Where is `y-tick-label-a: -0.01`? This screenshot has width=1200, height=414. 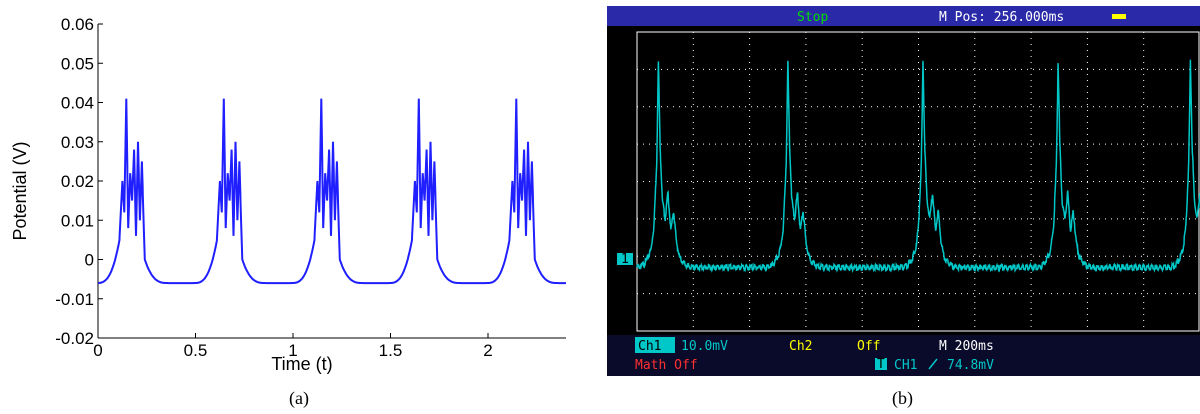
y-tick-label-a: -0.01 is located at coordinates (74, 299).